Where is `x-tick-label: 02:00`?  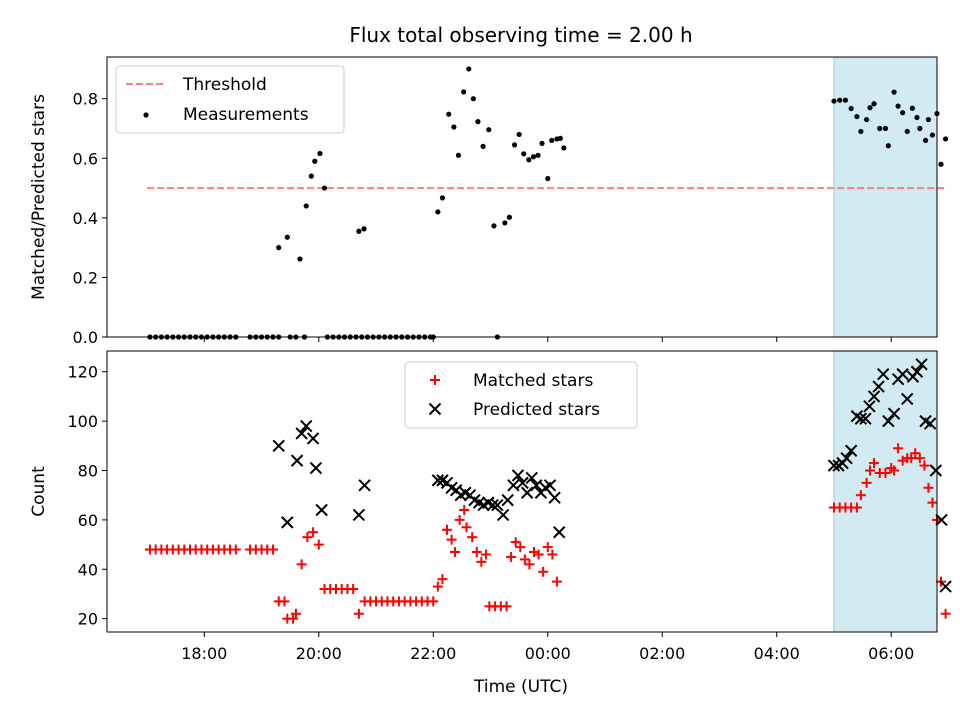
x-tick-label: 02:00 is located at coordinates (662, 653).